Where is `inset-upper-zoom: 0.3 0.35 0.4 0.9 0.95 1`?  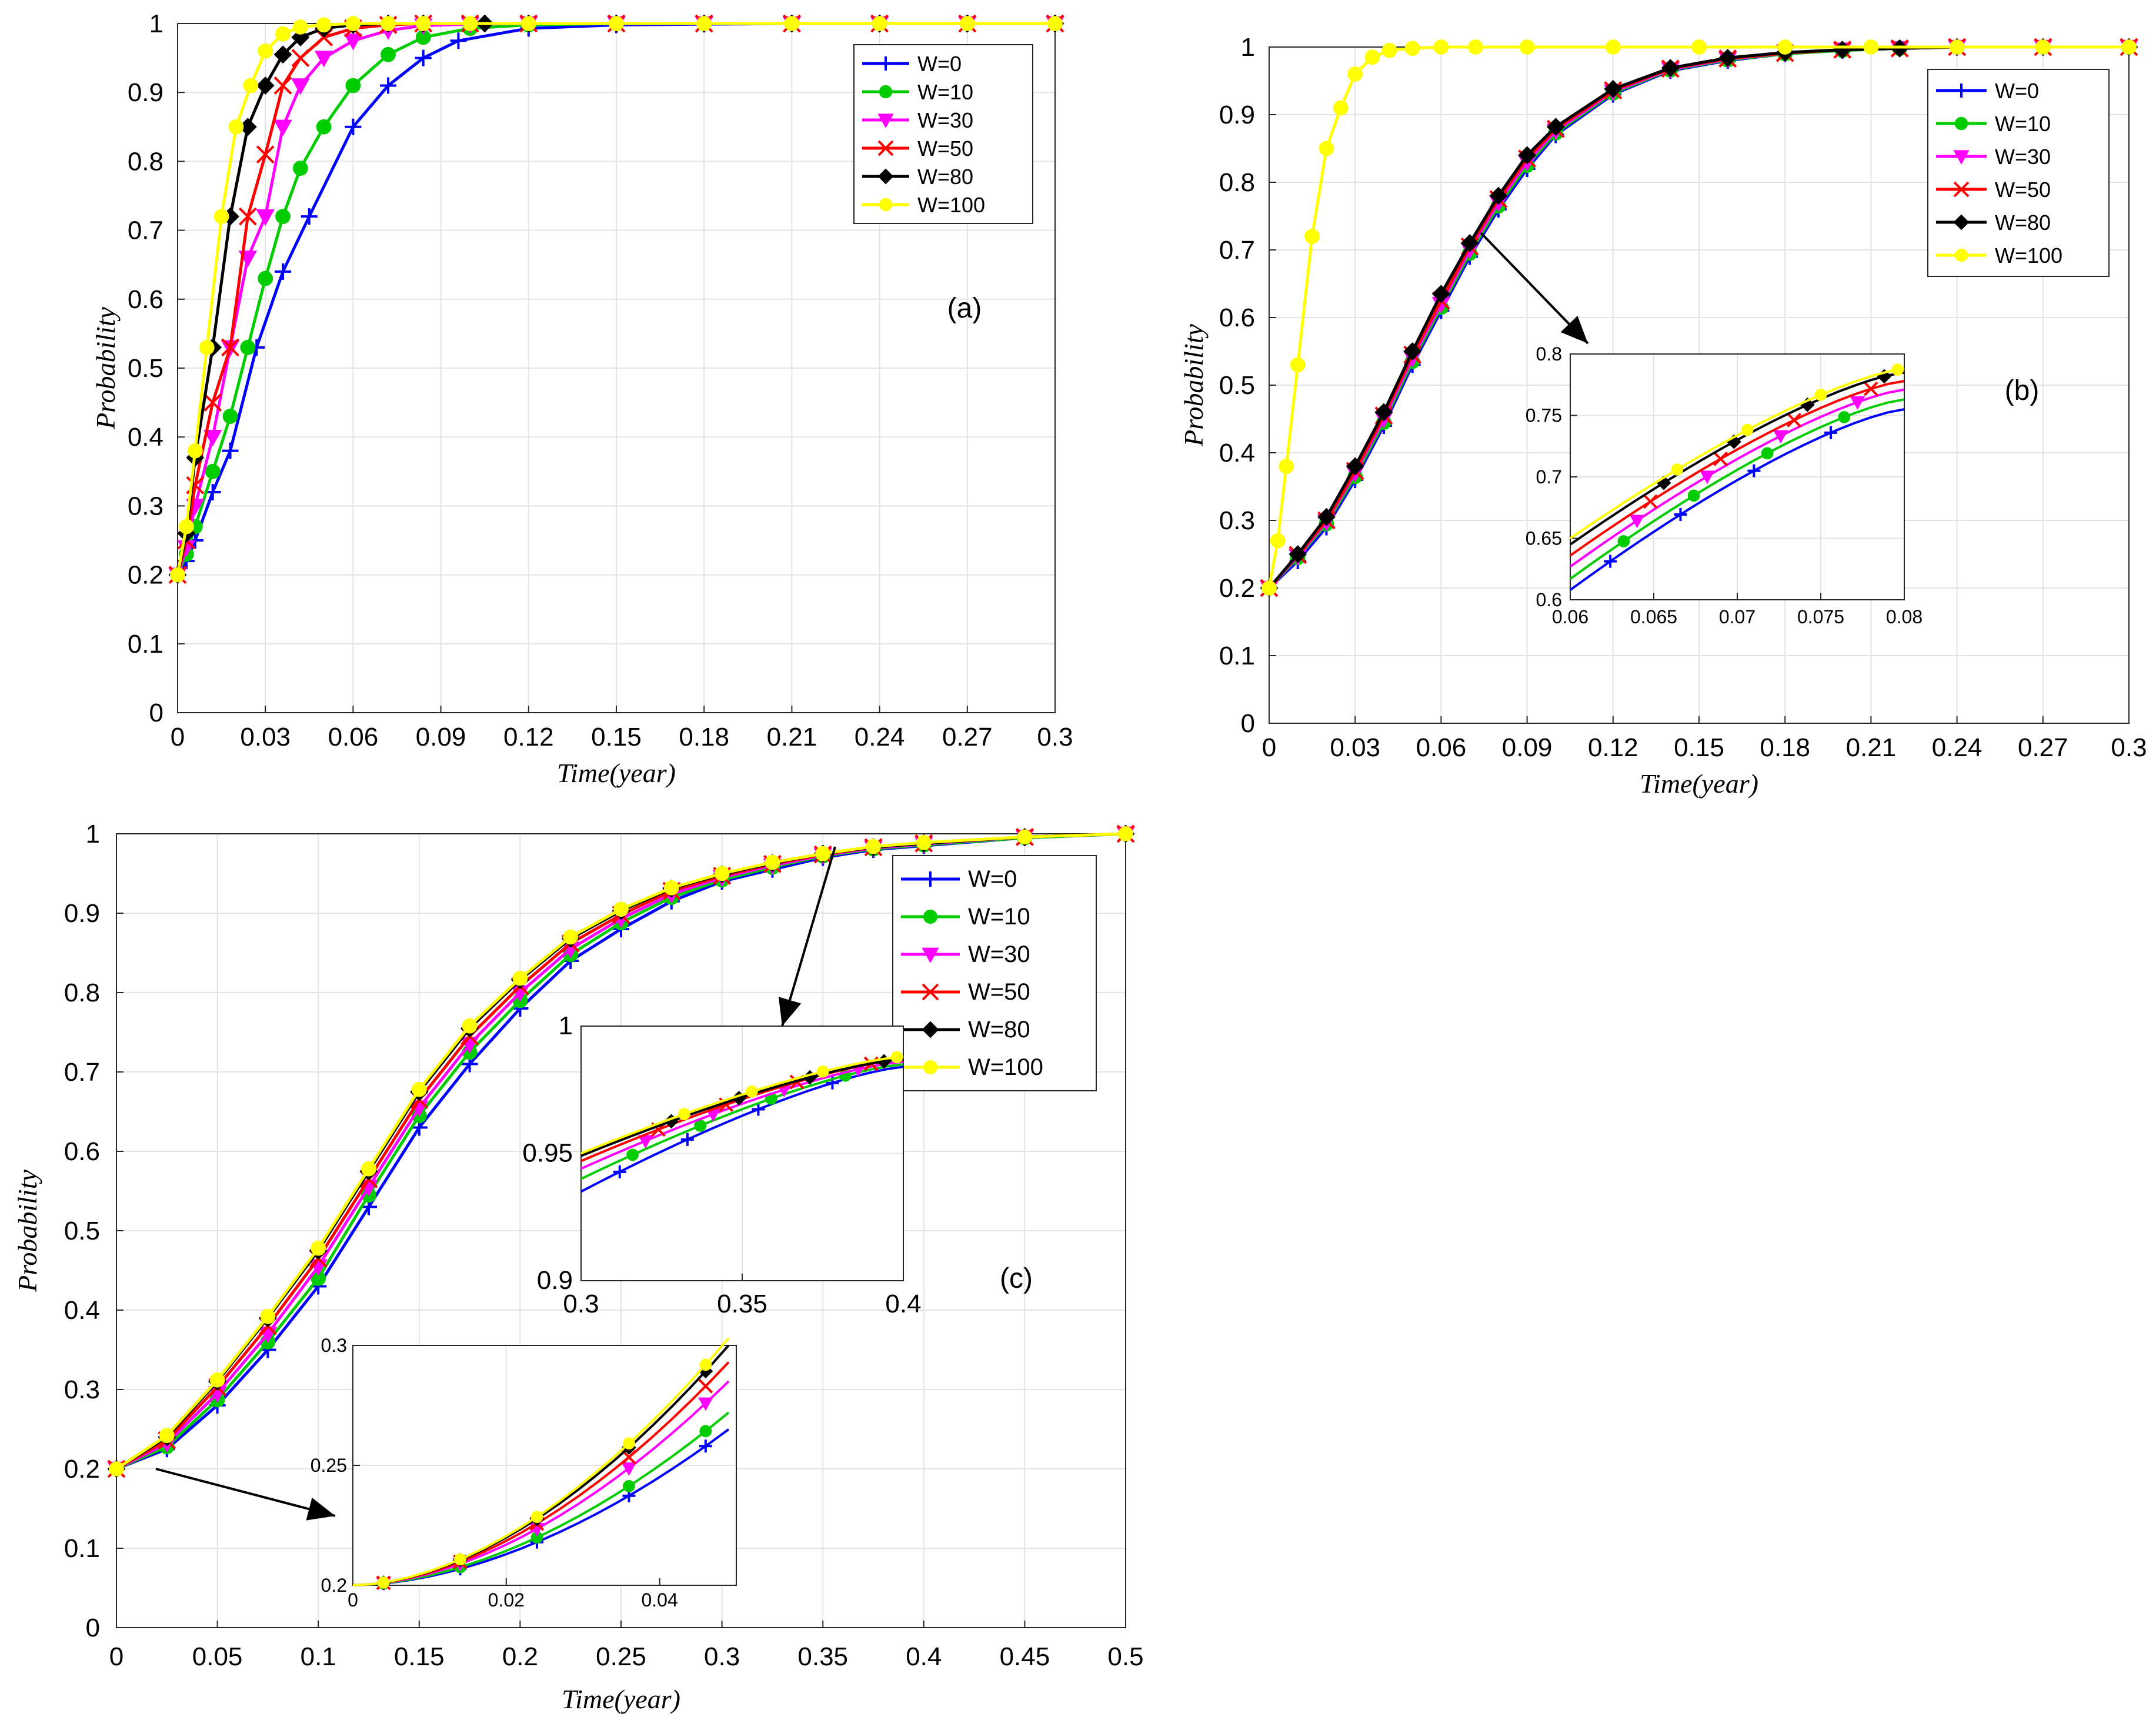 inset-upper-zoom: 0.3 0.35 0.4 0.9 0.95 1 is located at coordinates (721, 1164).